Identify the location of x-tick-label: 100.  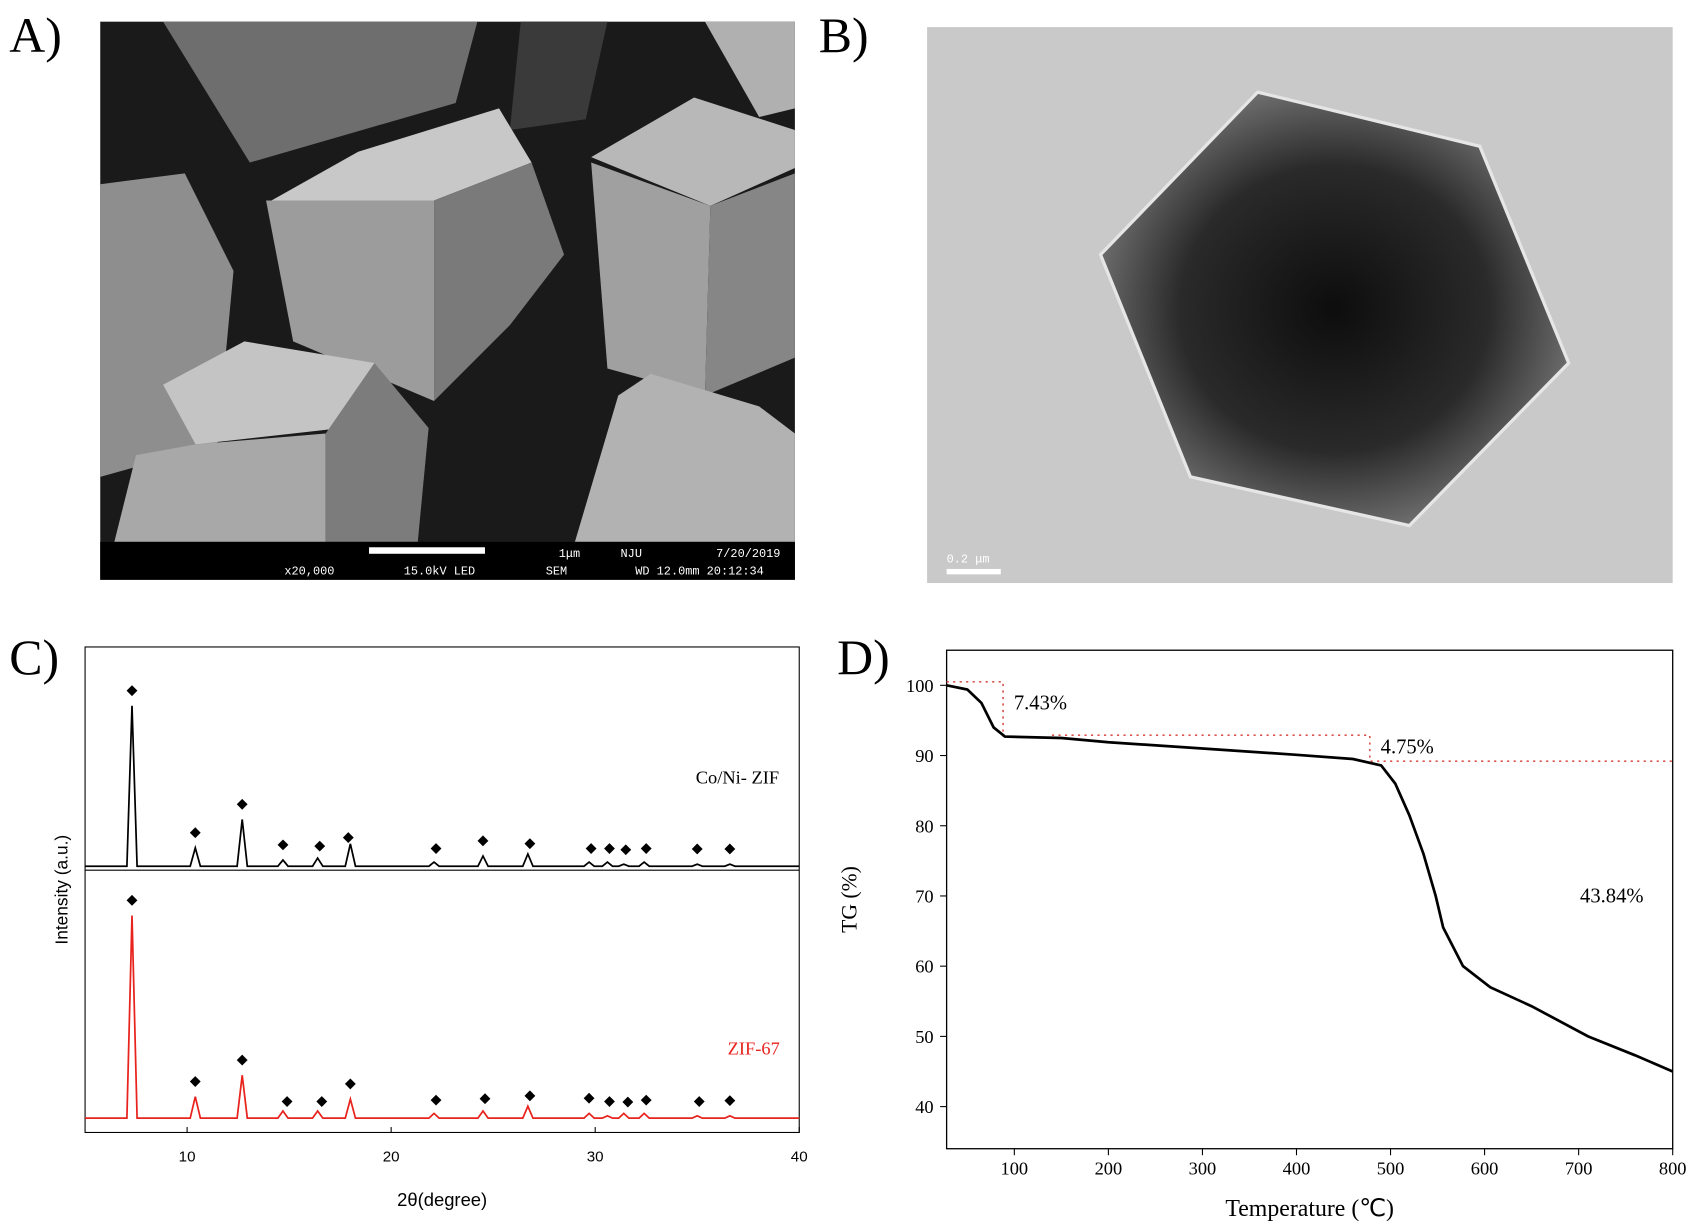
(1015, 1169).